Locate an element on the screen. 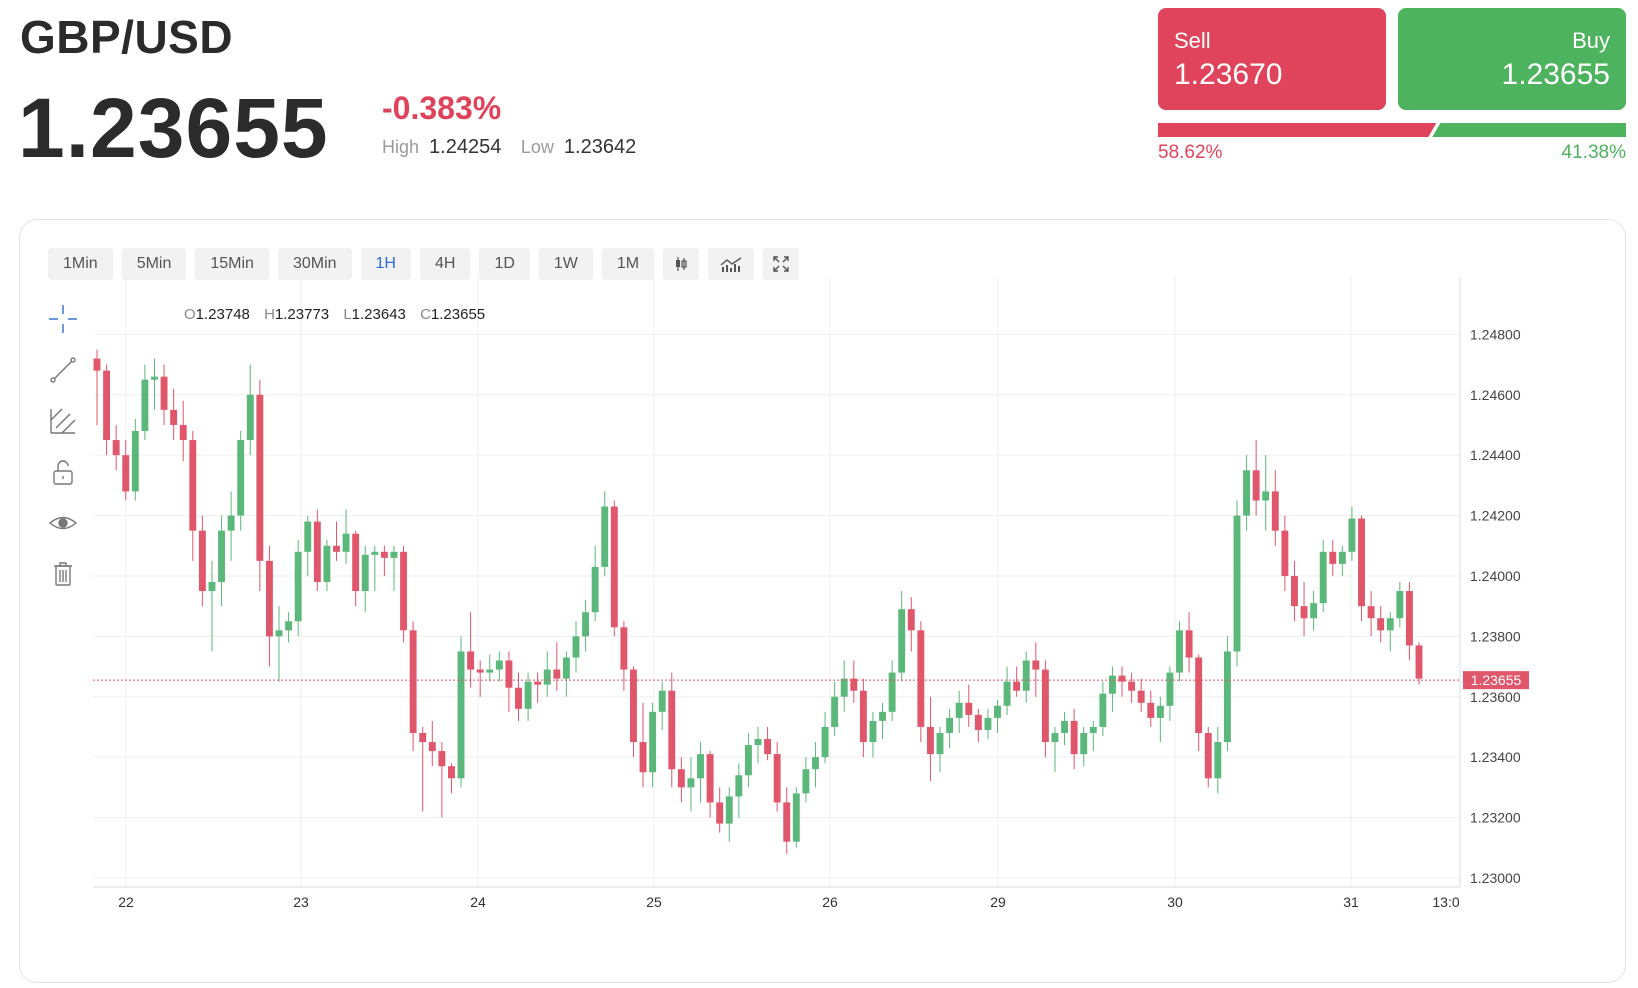 This screenshot has height=988, width=1638. lock-icon is located at coordinates (63, 472).